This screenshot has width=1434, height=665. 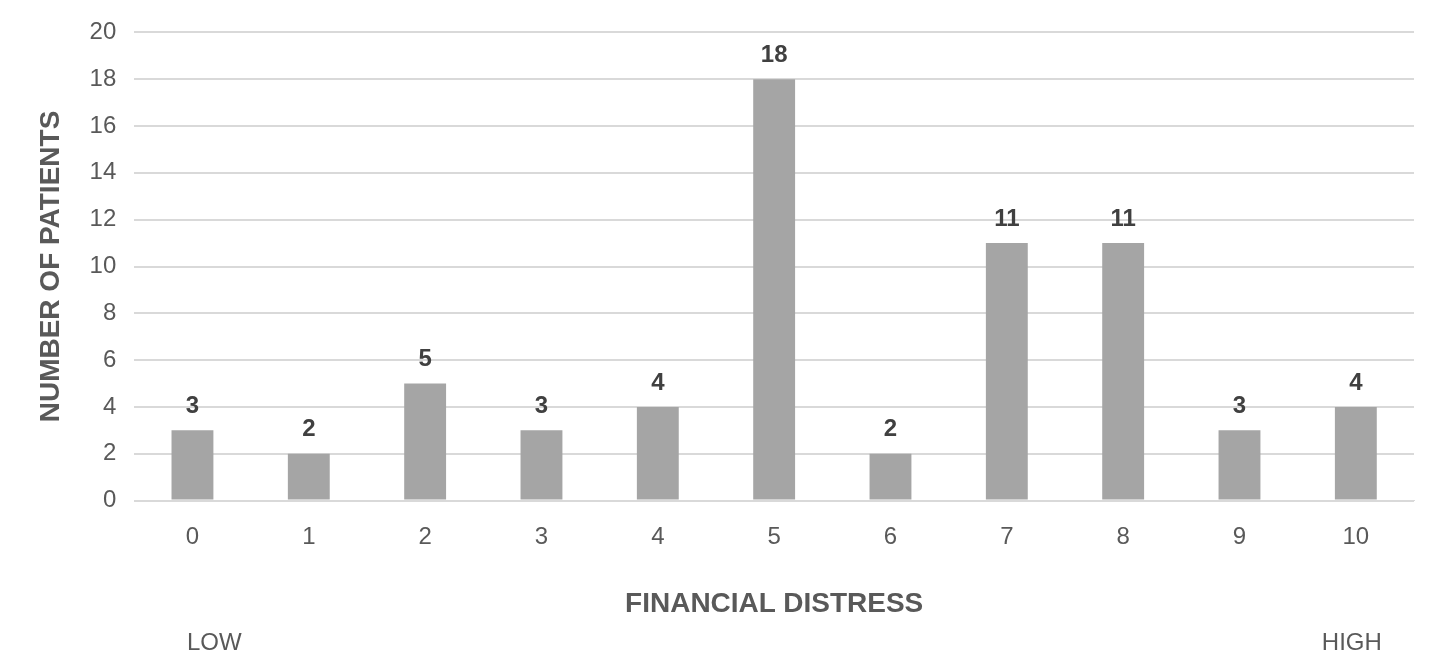 What do you see at coordinates (541, 535) in the screenshot?
I see `x-tick-label: 3` at bounding box center [541, 535].